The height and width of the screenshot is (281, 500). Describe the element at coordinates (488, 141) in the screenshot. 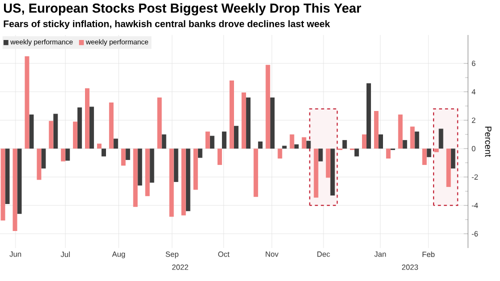

I see `y-axis-title: Percent` at that location.